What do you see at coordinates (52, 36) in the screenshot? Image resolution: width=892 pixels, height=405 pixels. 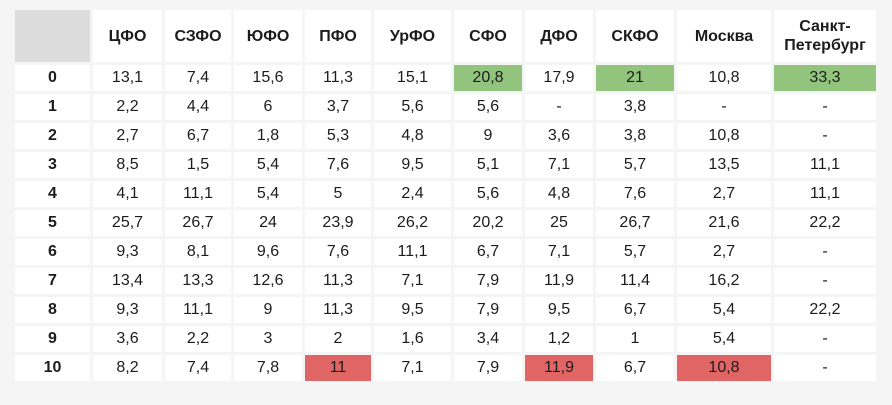 I see `corner-cell` at bounding box center [52, 36].